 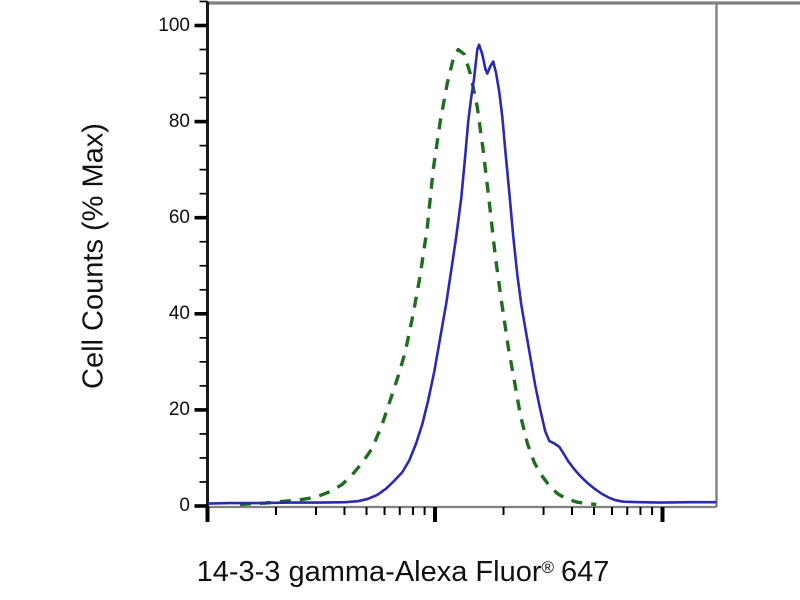 I want to click on x-axis-title: 14-3-3 gamma-Alexa Fluor® 647, so click(x=400, y=572).